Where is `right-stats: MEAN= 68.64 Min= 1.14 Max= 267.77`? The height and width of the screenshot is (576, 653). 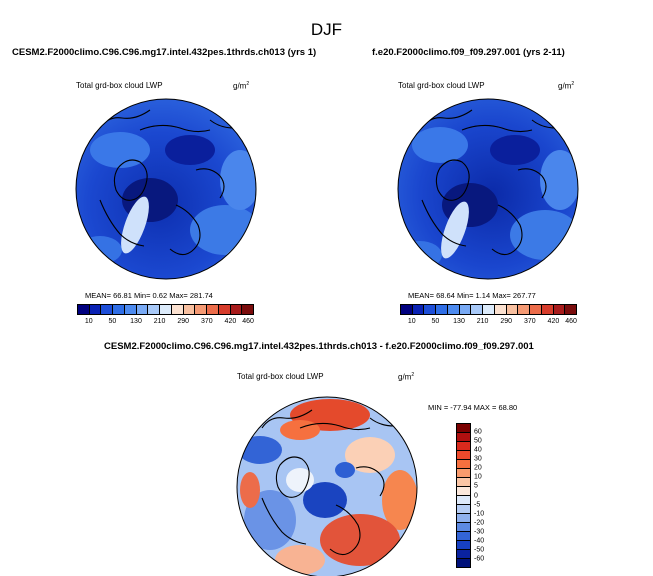
right-stats: MEAN= 68.64 Min= 1.14 Max= 267.77 is located at coordinates (472, 295).